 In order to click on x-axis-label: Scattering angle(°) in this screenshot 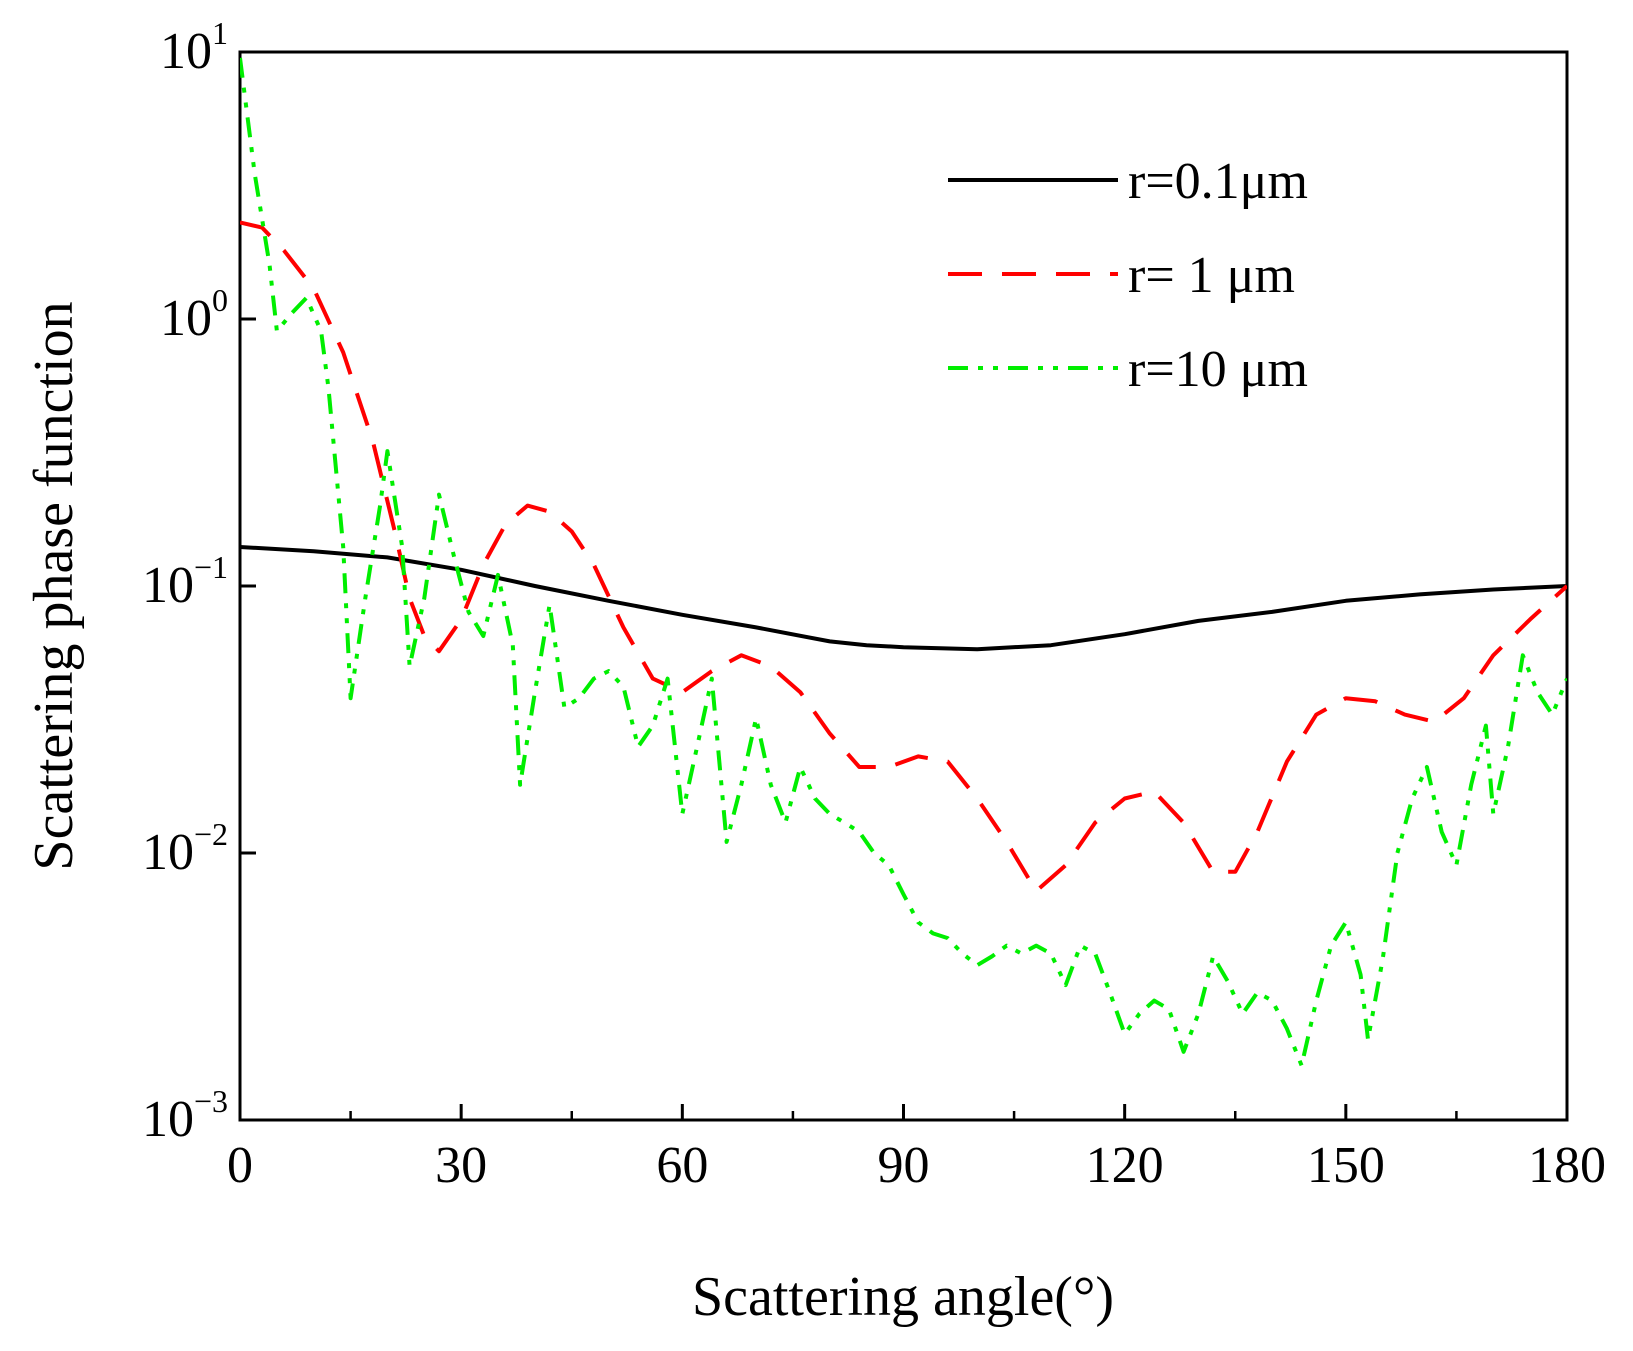, I will do `click(903, 1297)`.